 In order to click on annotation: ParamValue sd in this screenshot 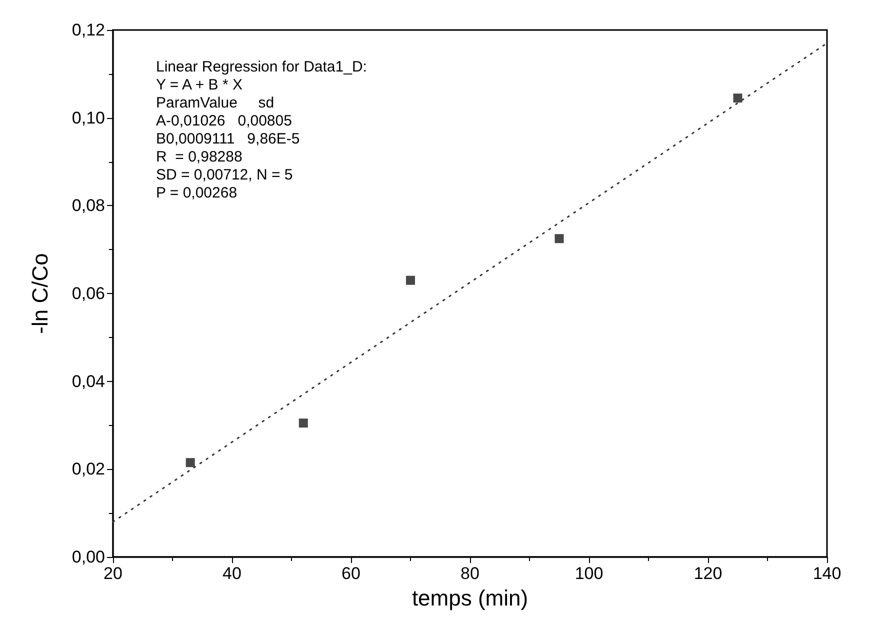, I will do `click(215, 103)`.